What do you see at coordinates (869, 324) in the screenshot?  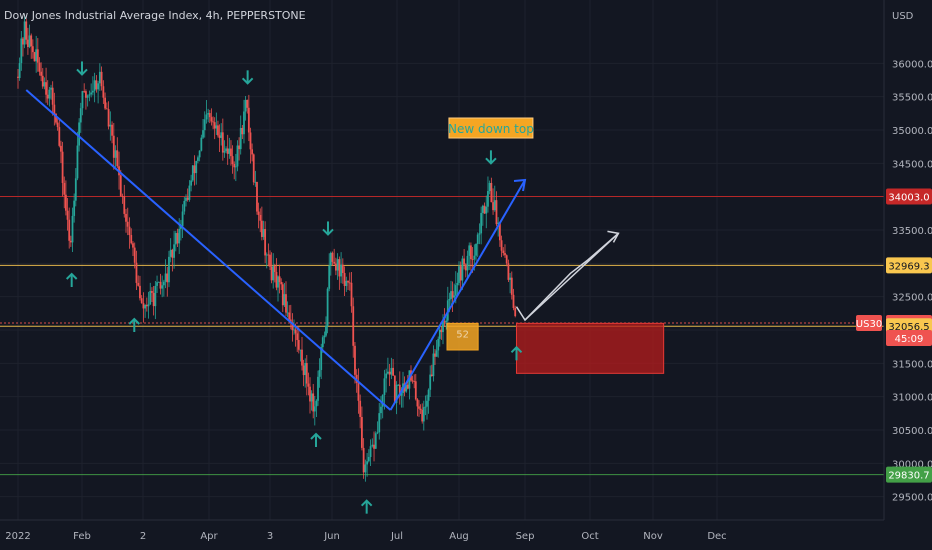 I see `symbol-label: US30` at bounding box center [869, 324].